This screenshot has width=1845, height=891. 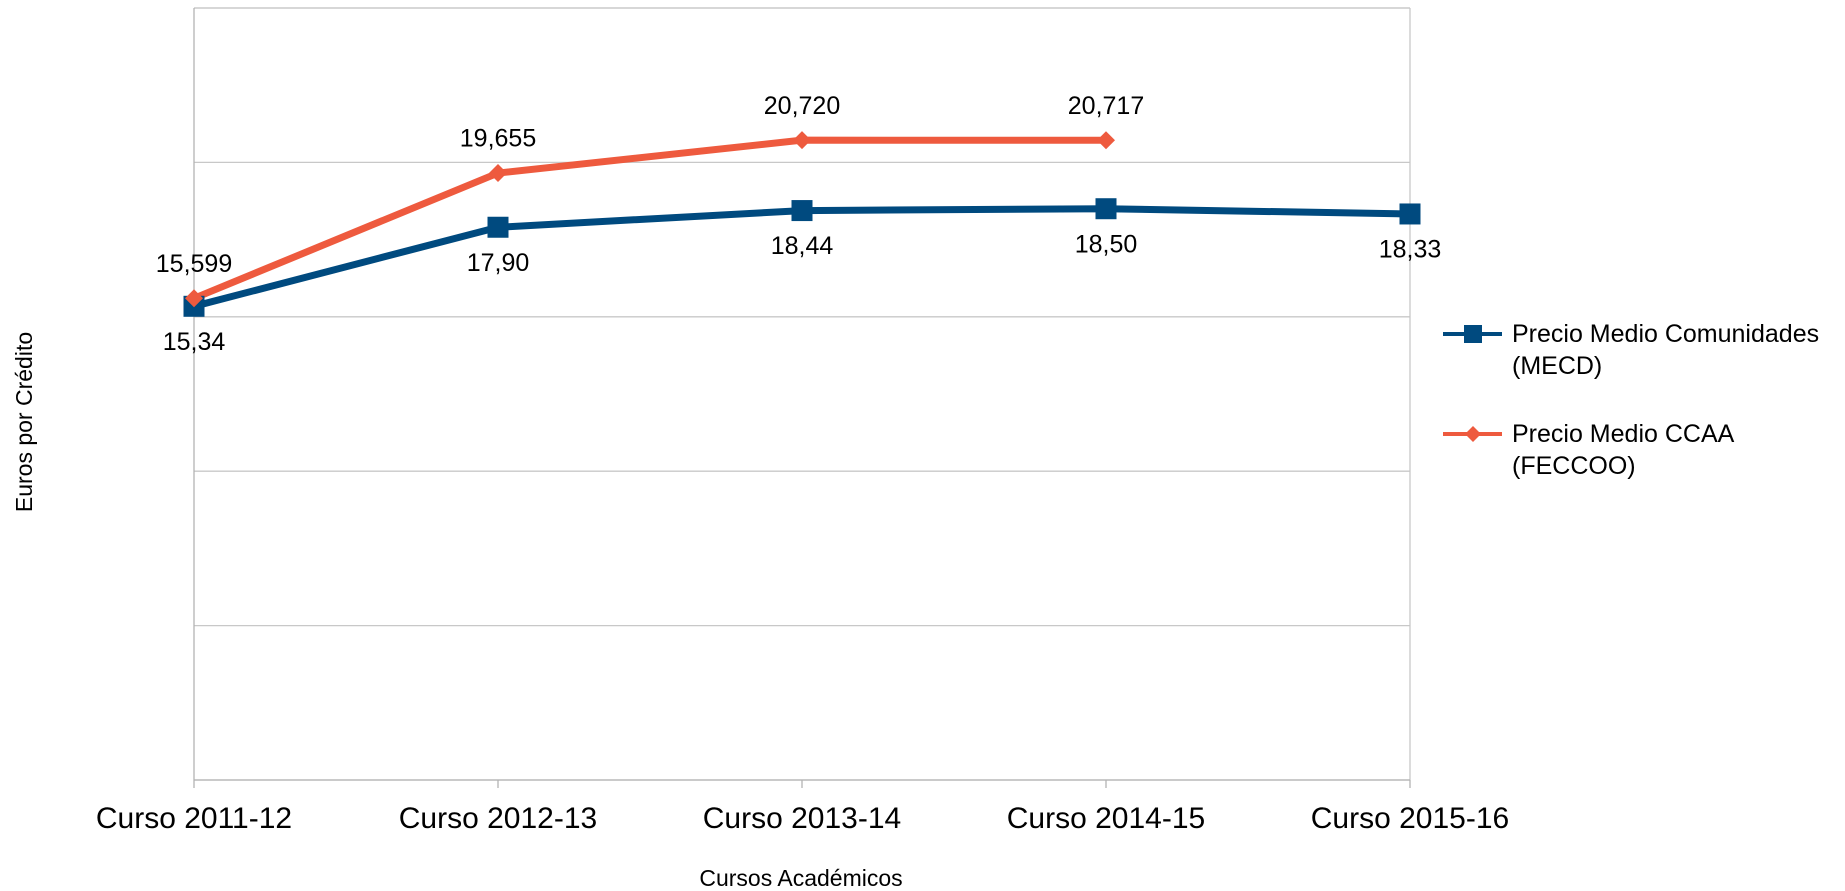 I want to click on data-label: 18,50, so click(x=1106, y=244).